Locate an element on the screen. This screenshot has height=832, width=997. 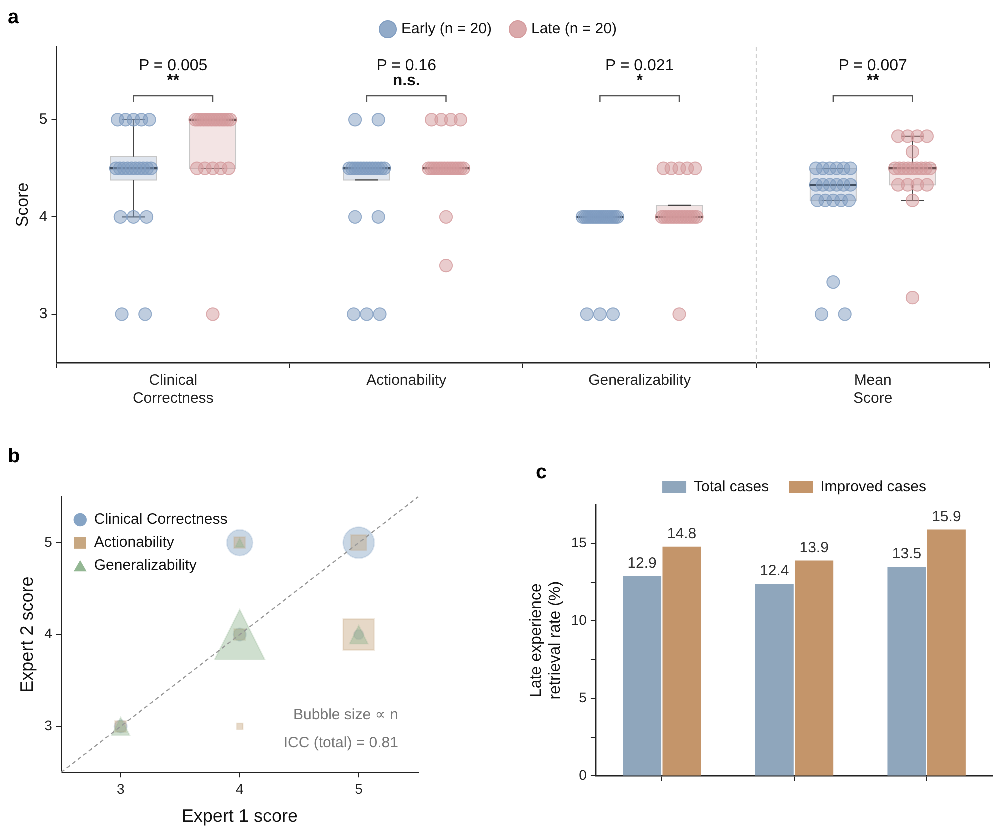
x-tick-label: 3 is located at coordinates (121, 788).